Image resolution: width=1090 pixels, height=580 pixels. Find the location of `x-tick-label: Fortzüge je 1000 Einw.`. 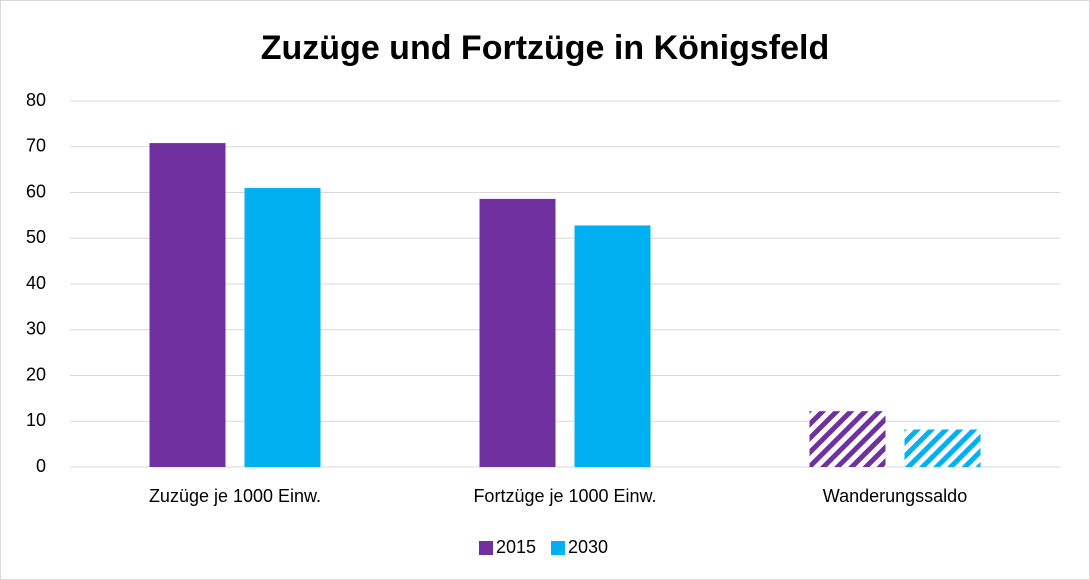

x-tick-label: Fortzüge je 1000 Einw. is located at coordinates (564, 496).